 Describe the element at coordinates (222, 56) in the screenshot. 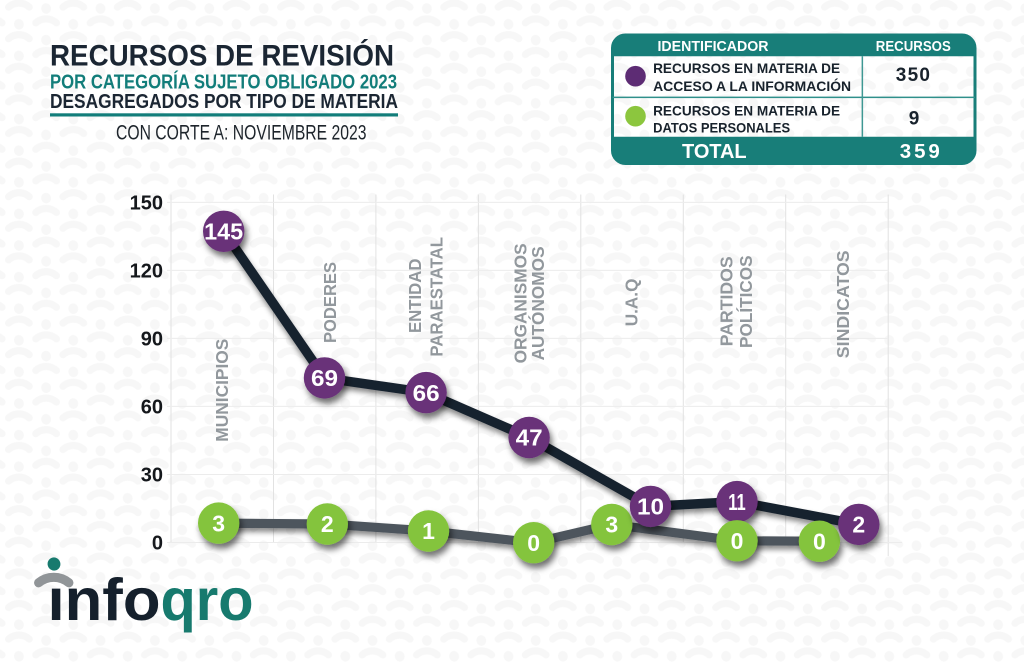

I see `svg-text: RECURSOS DE REVISIÓN` at that location.